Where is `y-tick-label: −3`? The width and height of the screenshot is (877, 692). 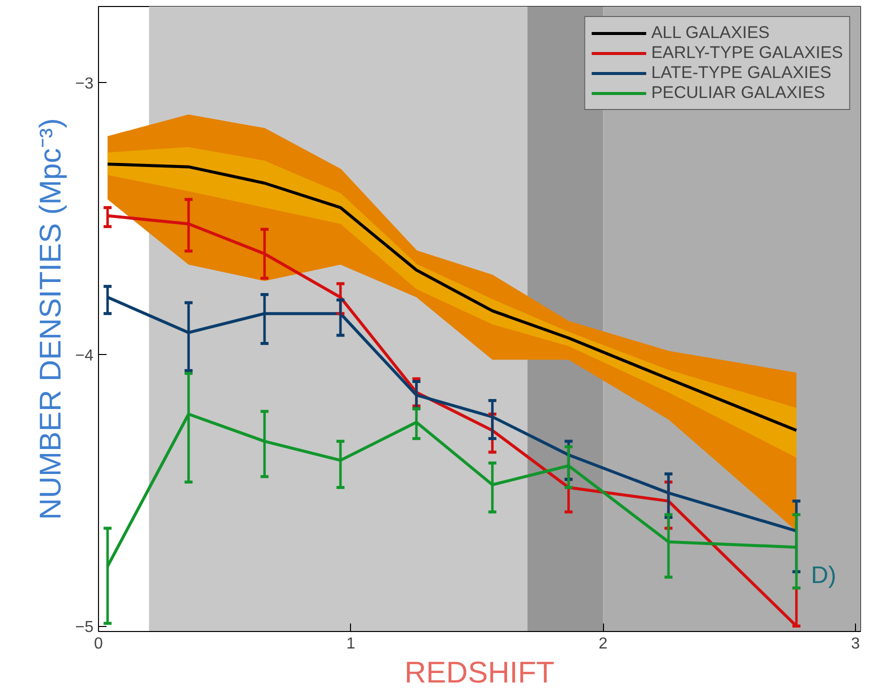 y-tick-label: −3 is located at coordinates (84, 84).